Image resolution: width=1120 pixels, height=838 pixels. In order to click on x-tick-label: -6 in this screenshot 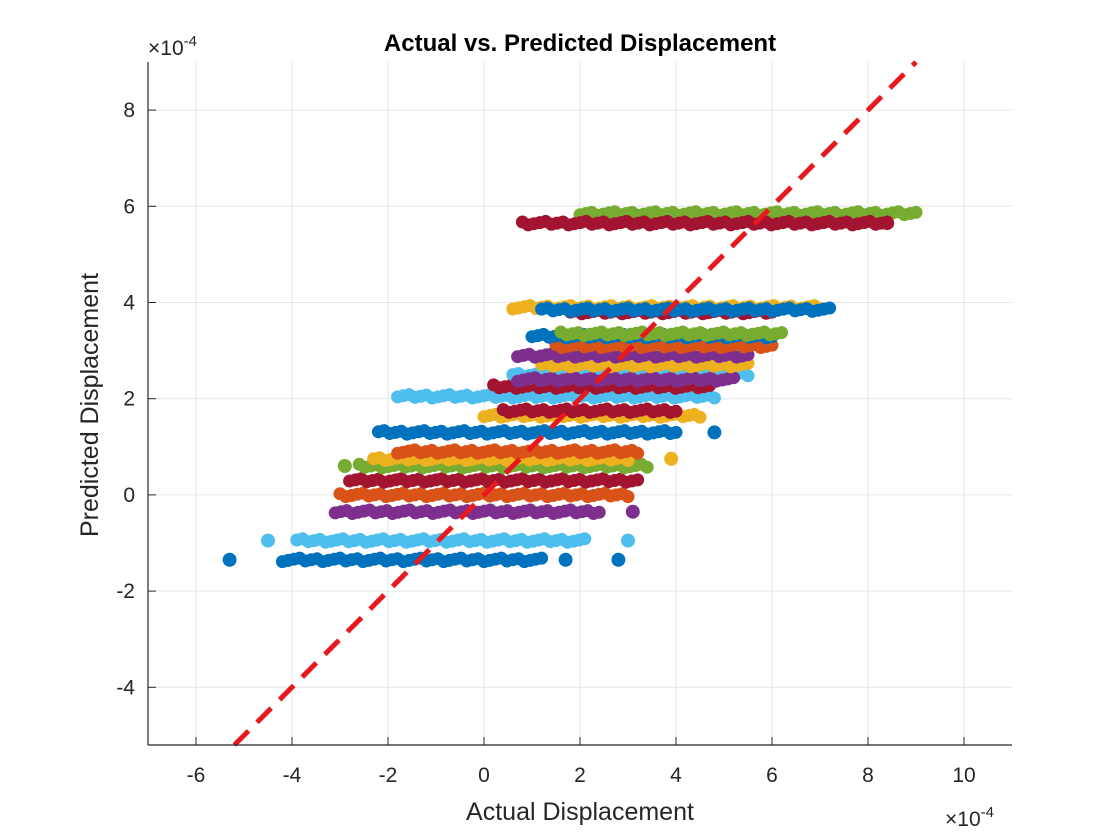, I will do `click(196, 775)`.